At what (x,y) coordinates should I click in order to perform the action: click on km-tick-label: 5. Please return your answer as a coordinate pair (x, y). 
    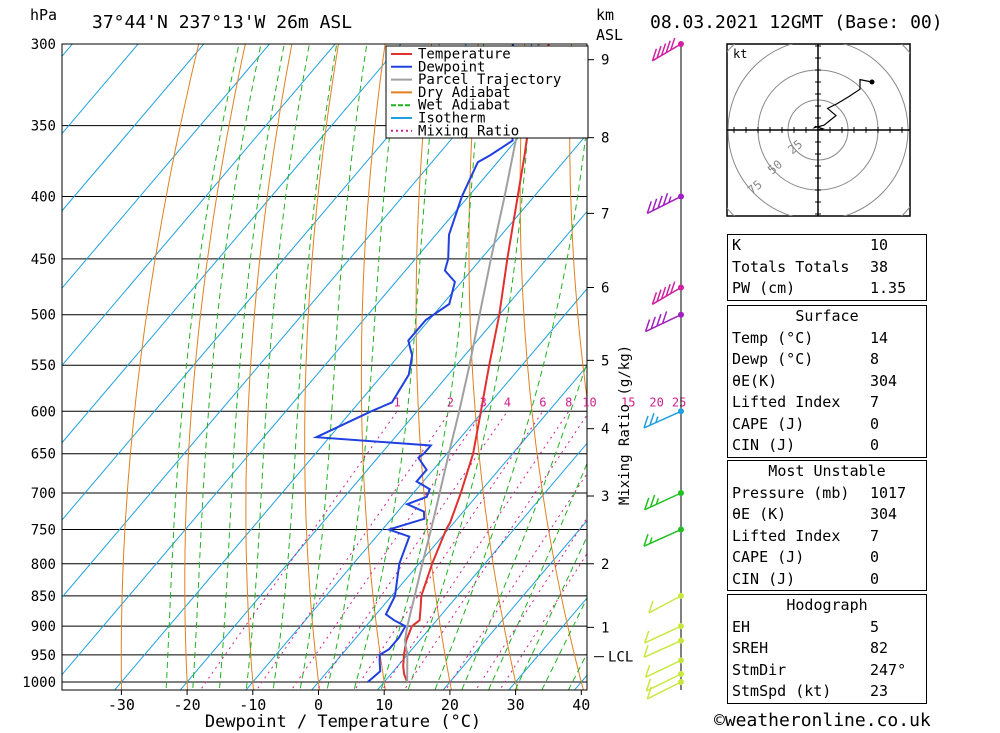
    Looking at the image, I should click on (605, 361).